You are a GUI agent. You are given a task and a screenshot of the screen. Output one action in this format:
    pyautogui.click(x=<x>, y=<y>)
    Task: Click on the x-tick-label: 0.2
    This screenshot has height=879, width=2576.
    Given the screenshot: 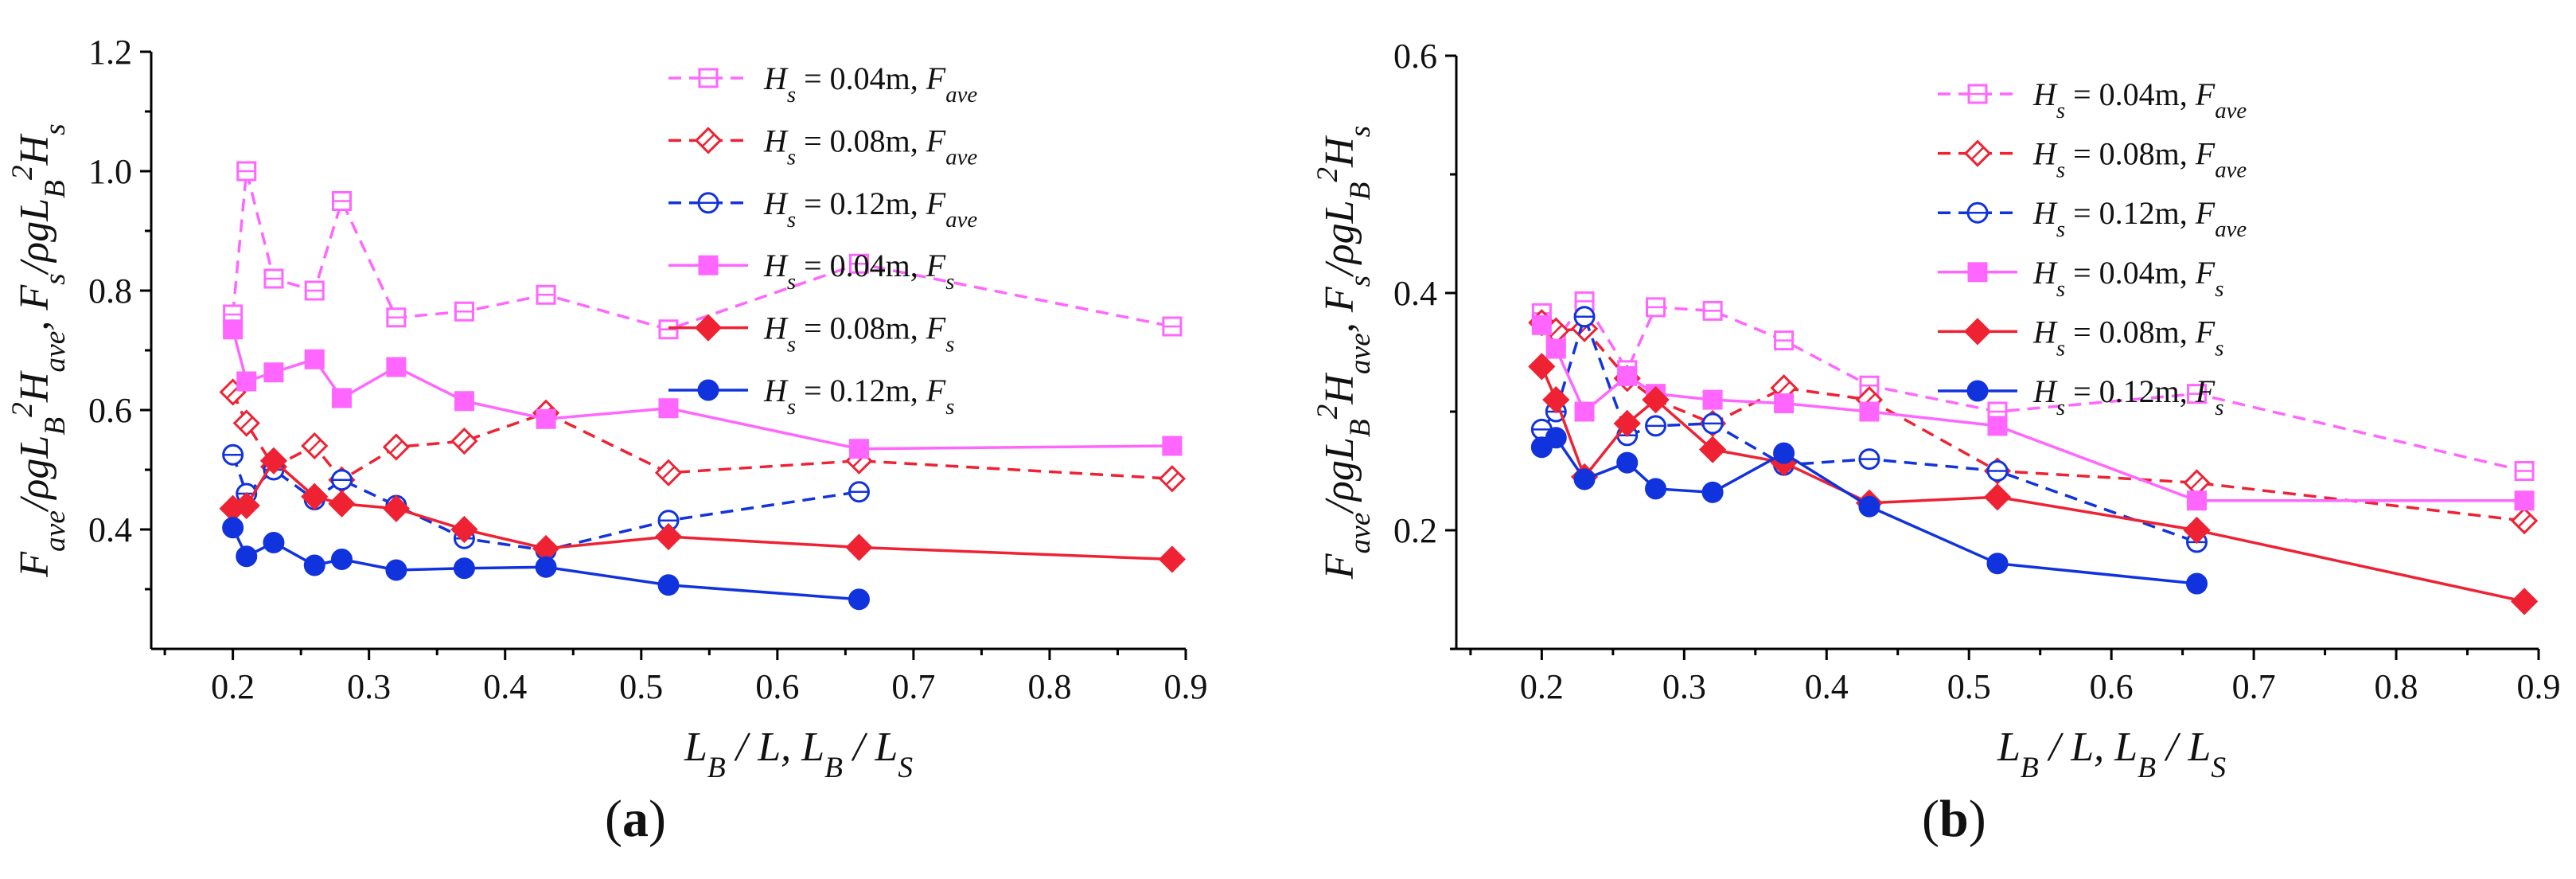 What is the action you would take?
    pyautogui.click(x=1542, y=686)
    